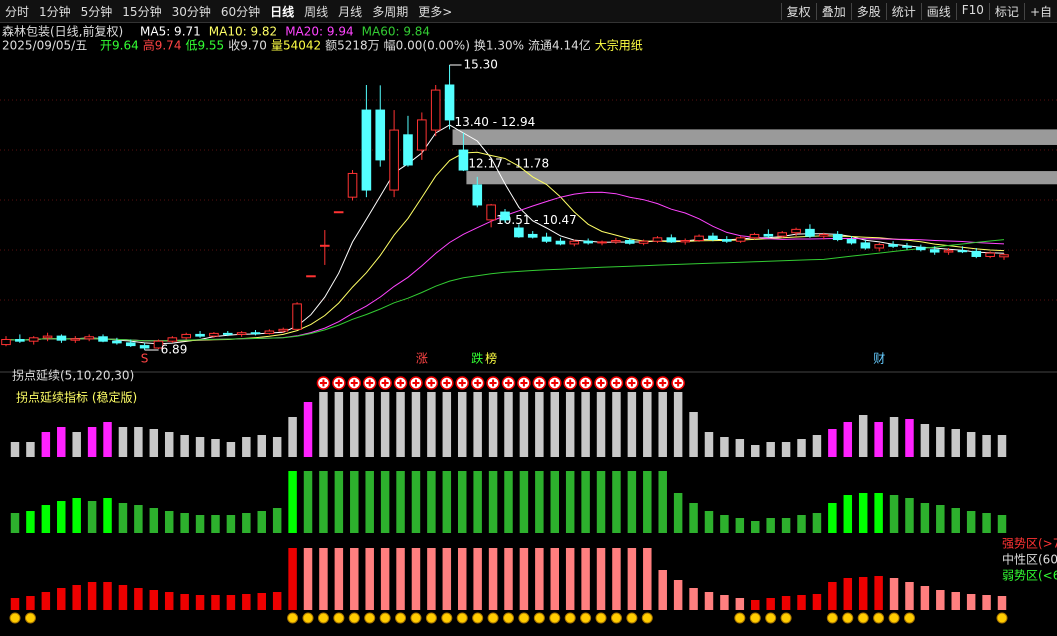 The height and width of the screenshot is (636, 1057). What do you see at coordinates (422, 358) in the screenshot?
I see `event-marker: 涨` at bounding box center [422, 358].